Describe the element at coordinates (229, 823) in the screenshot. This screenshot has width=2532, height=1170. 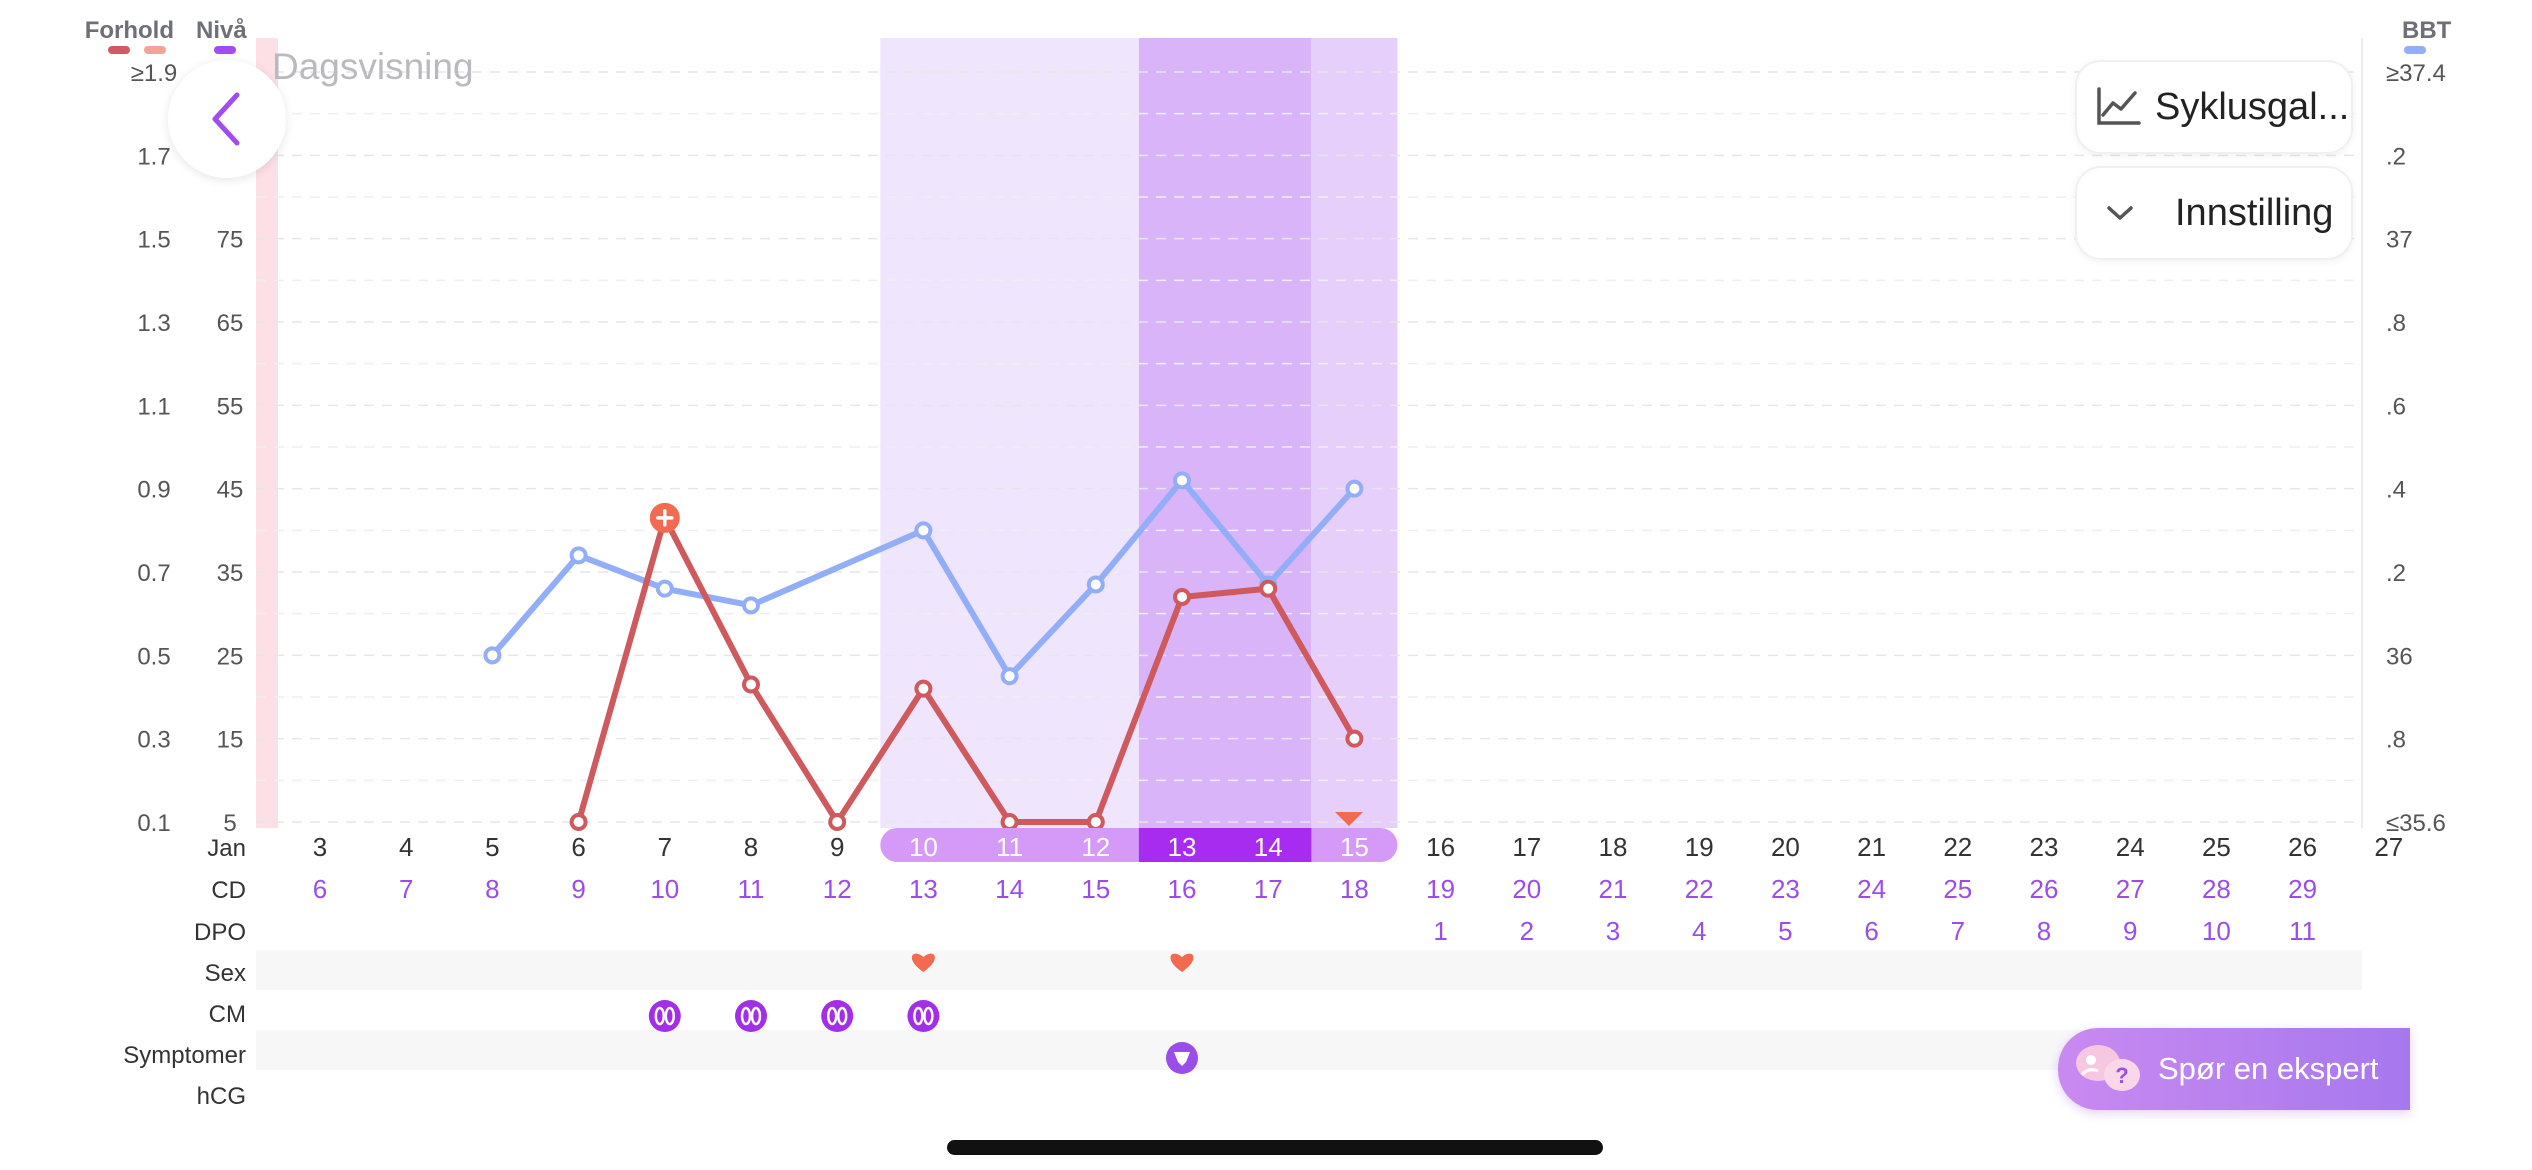
I see `level-tick-label: 5` at that location.